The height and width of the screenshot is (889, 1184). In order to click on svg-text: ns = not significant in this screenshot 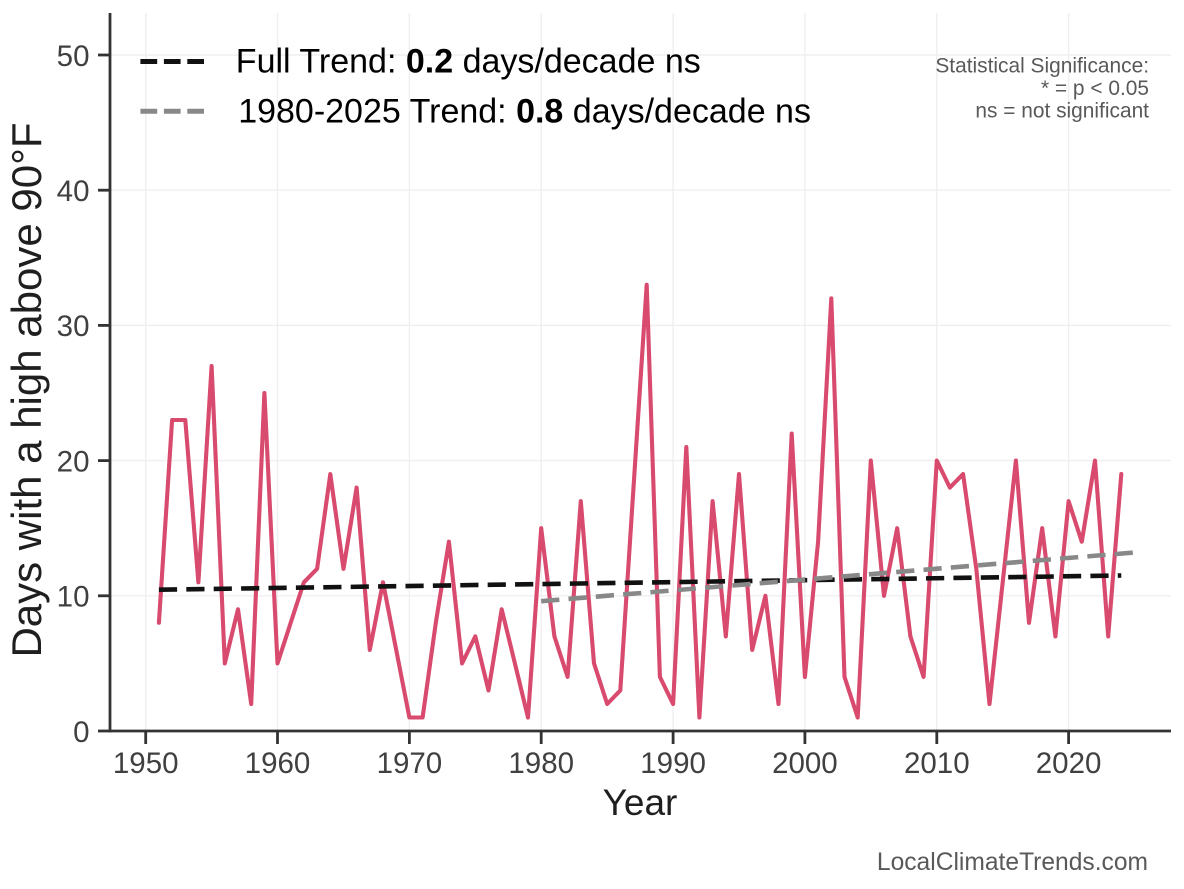, I will do `click(1062, 111)`.